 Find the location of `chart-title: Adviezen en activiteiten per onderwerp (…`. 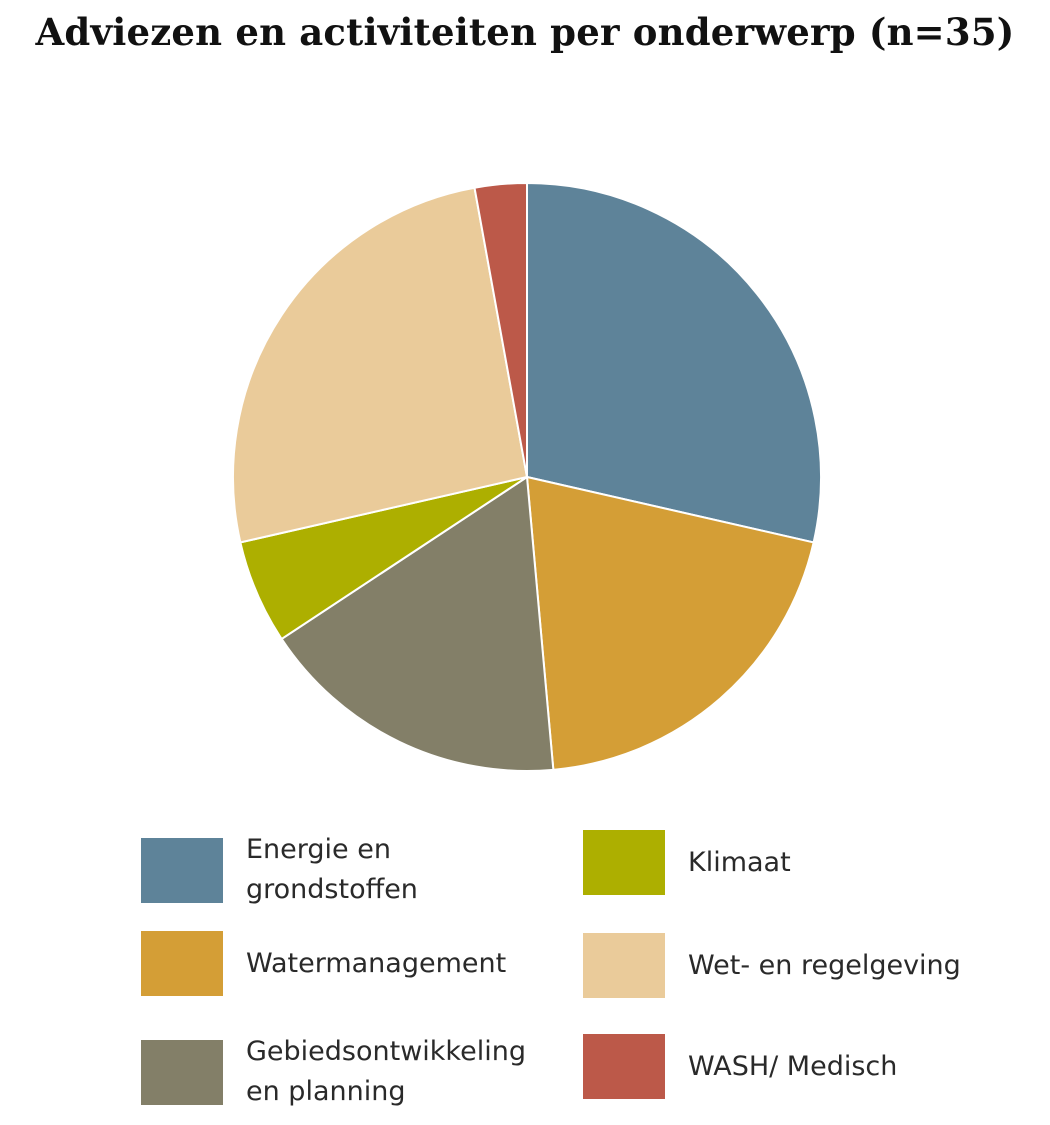

chart-title: Adviezen en activiteiten per onderwerp (… is located at coordinates (525, 32).